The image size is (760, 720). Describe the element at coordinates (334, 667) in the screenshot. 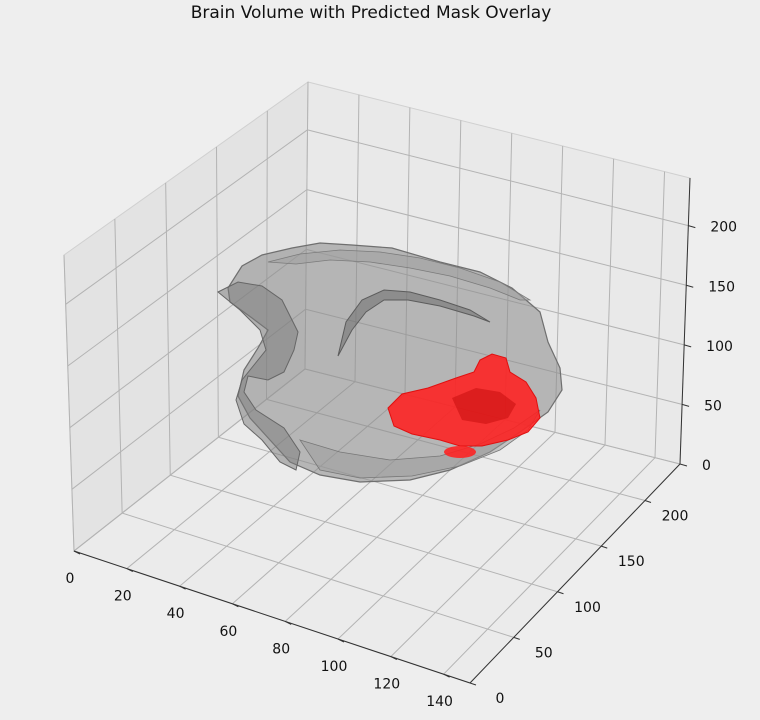

I see `x-tick-label: 100` at that location.